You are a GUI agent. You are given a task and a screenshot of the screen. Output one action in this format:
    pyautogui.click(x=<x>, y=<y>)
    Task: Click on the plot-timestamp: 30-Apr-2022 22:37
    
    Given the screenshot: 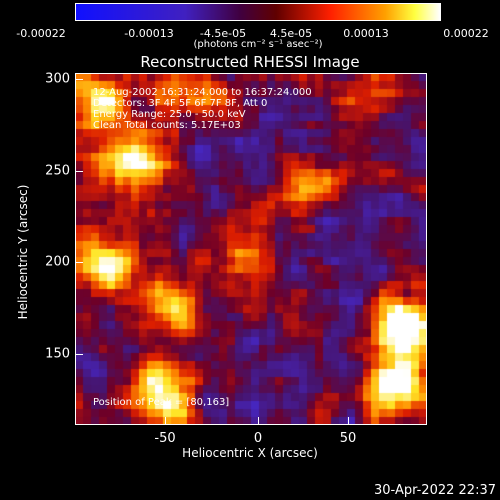 What is the action you would take?
    pyautogui.click(x=435, y=490)
    